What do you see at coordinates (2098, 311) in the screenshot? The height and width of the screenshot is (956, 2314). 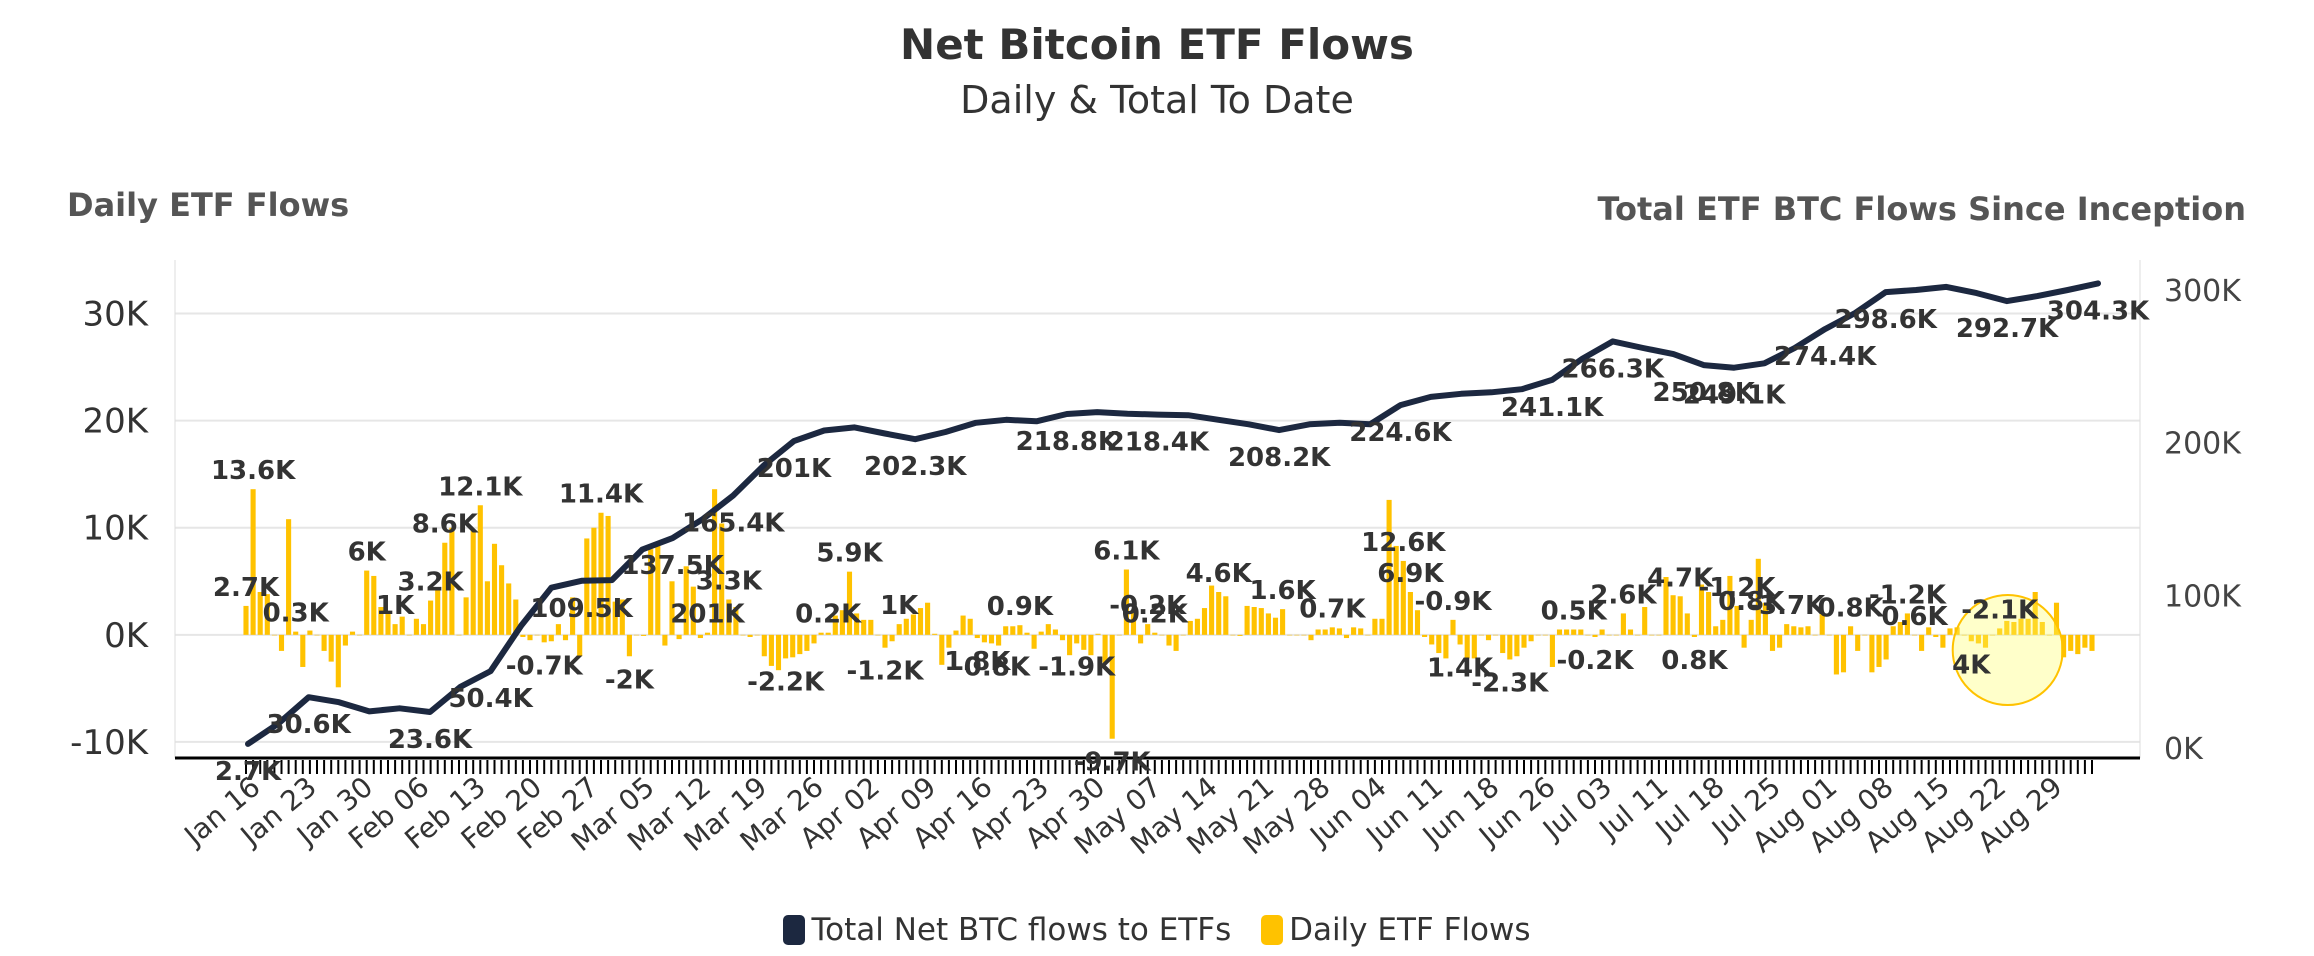 I see `total-flow-label: 304.3K` at bounding box center [2098, 311].